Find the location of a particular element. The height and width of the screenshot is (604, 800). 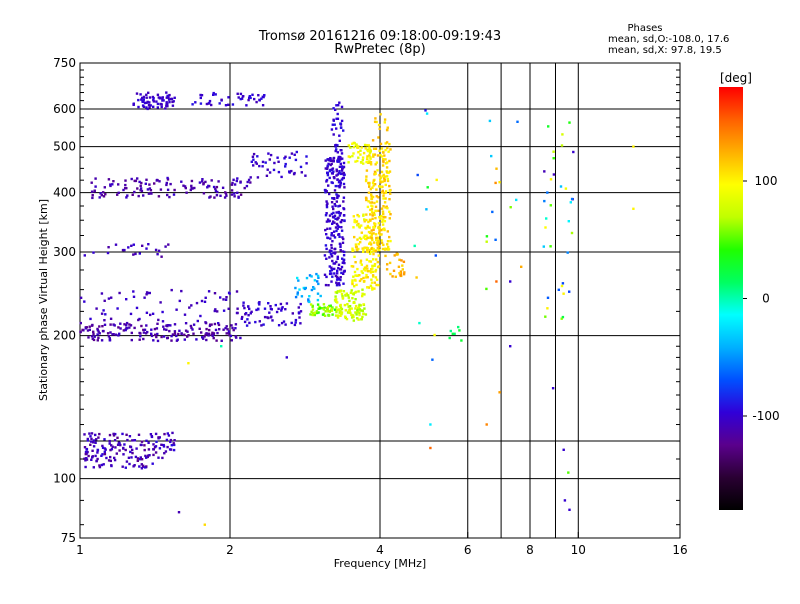

colorbar-tick-label: 0 is located at coordinates (766, 299).